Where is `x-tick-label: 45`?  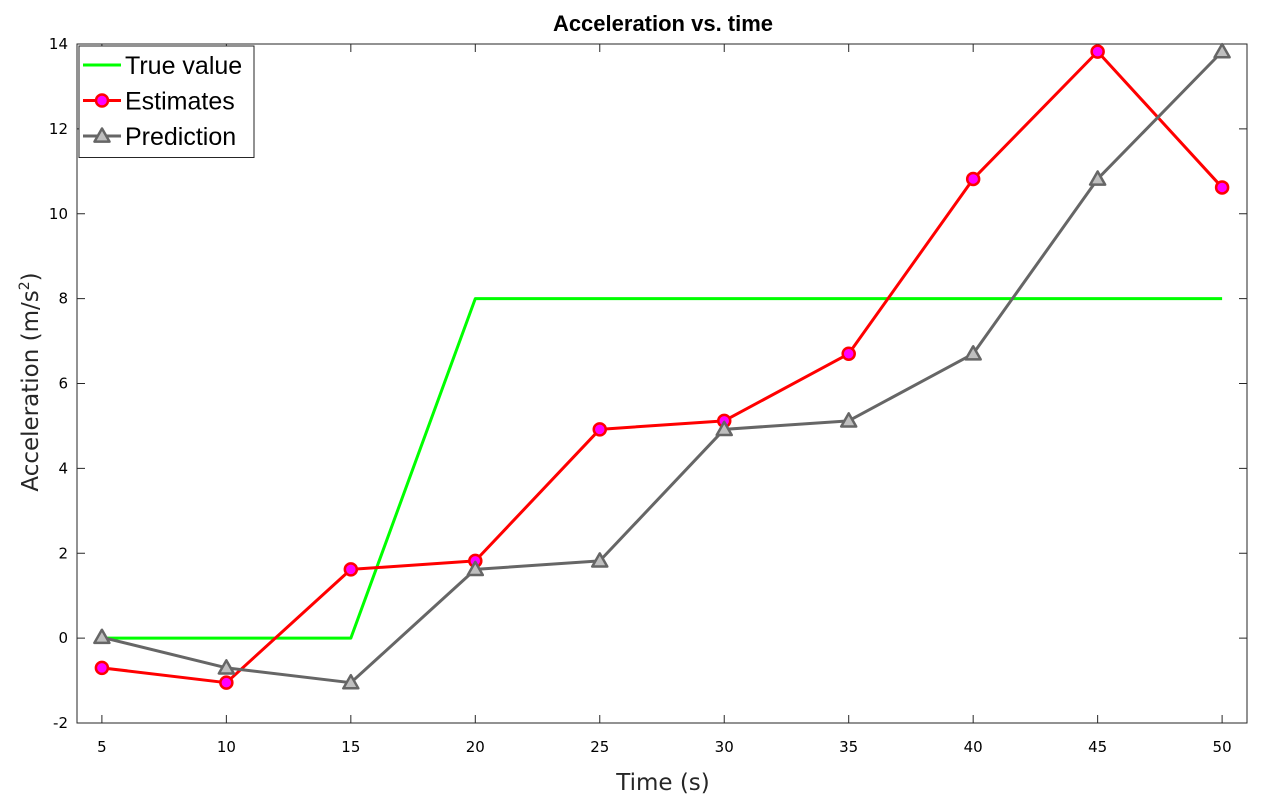 x-tick-label: 45 is located at coordinates (1097, 747).